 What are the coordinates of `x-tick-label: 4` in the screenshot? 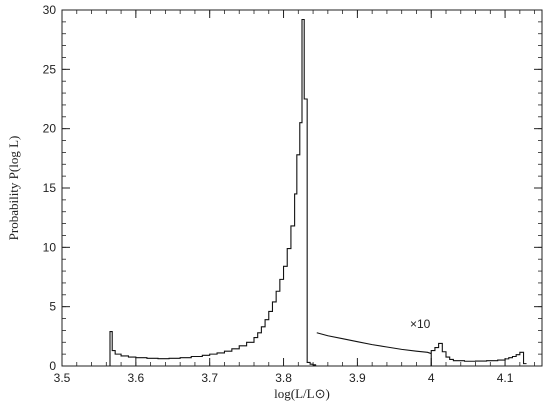 It's located at (431, 378).